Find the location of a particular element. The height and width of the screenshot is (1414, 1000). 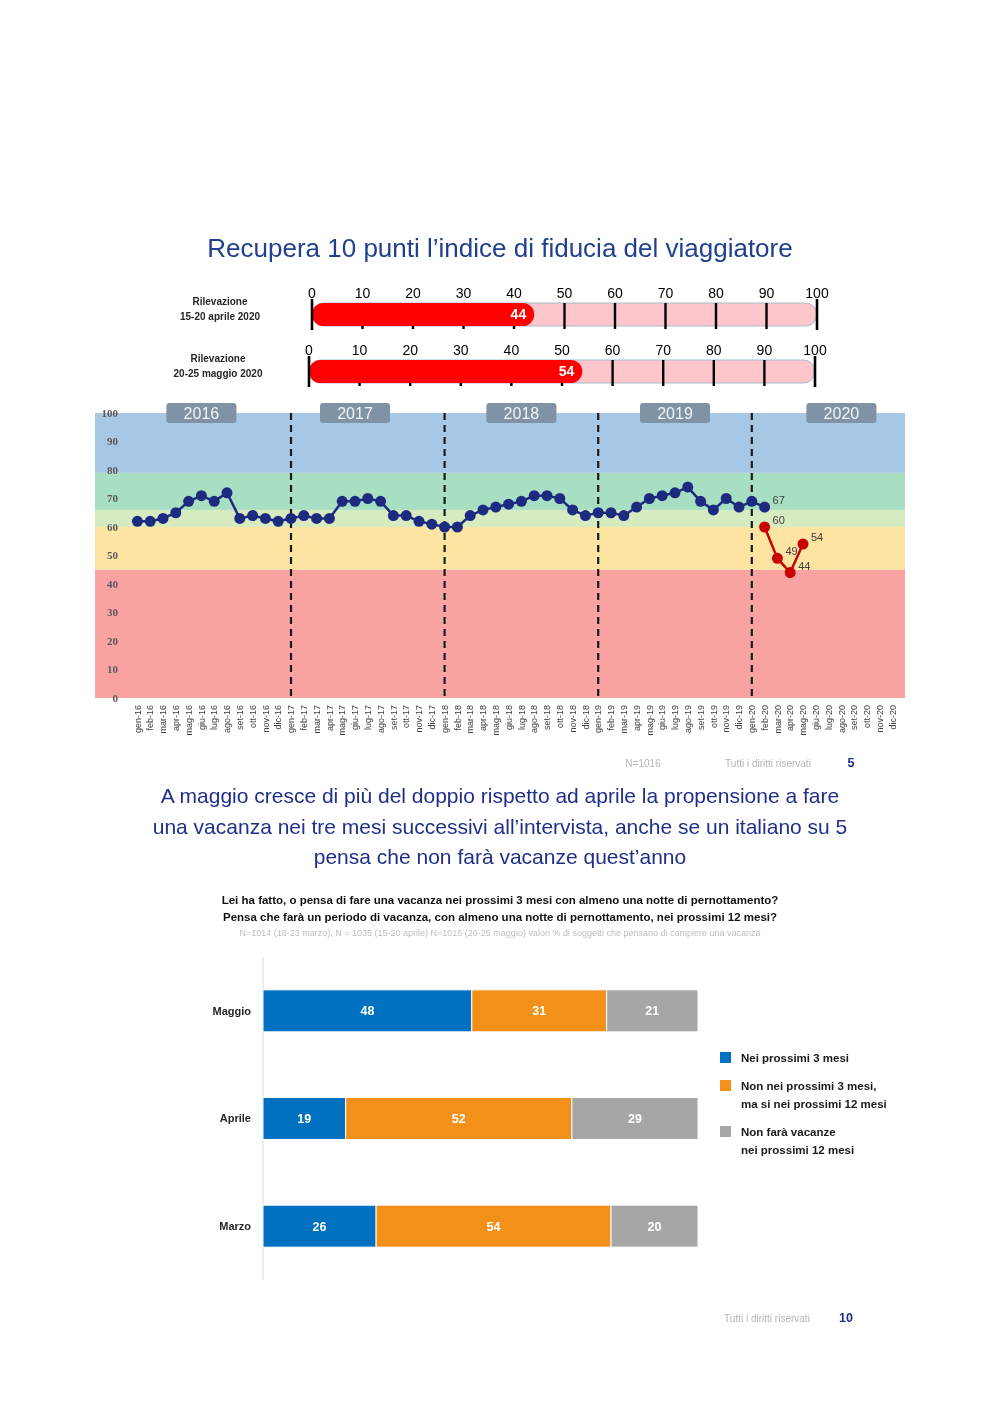

x-tick-label: mag-17 is located at coordinates (342, 720).